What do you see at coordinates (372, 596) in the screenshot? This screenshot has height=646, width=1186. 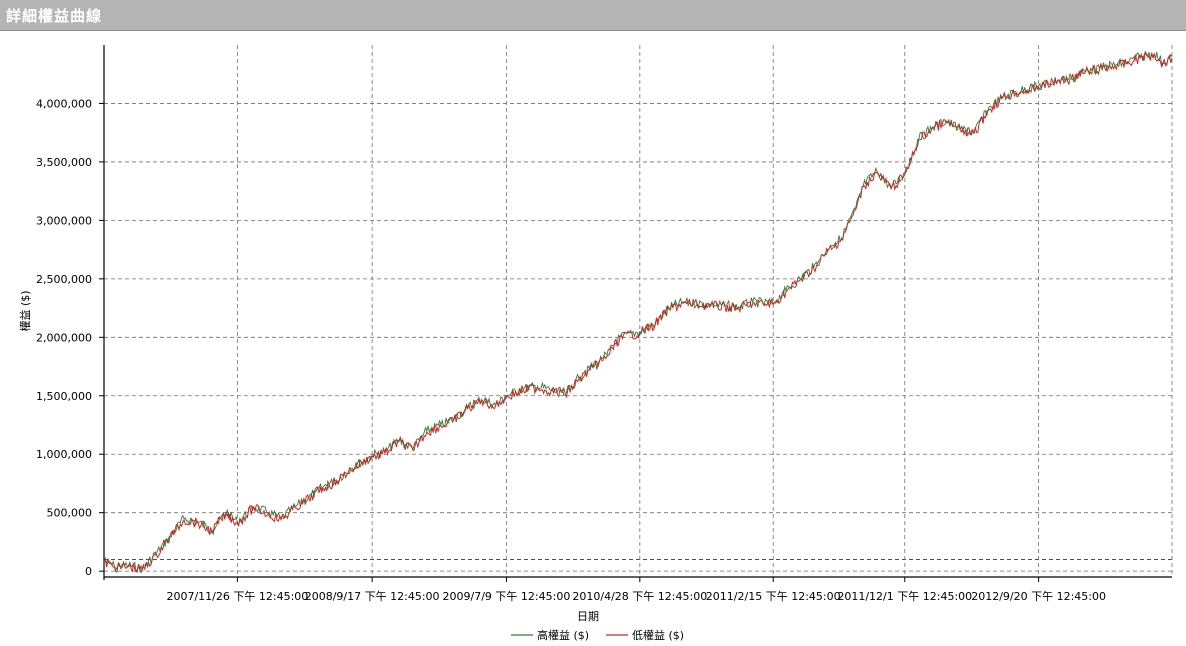 I see `x-tick-label: 2008/9/17 下午 12:45:00` at bounding box center [372, 596].